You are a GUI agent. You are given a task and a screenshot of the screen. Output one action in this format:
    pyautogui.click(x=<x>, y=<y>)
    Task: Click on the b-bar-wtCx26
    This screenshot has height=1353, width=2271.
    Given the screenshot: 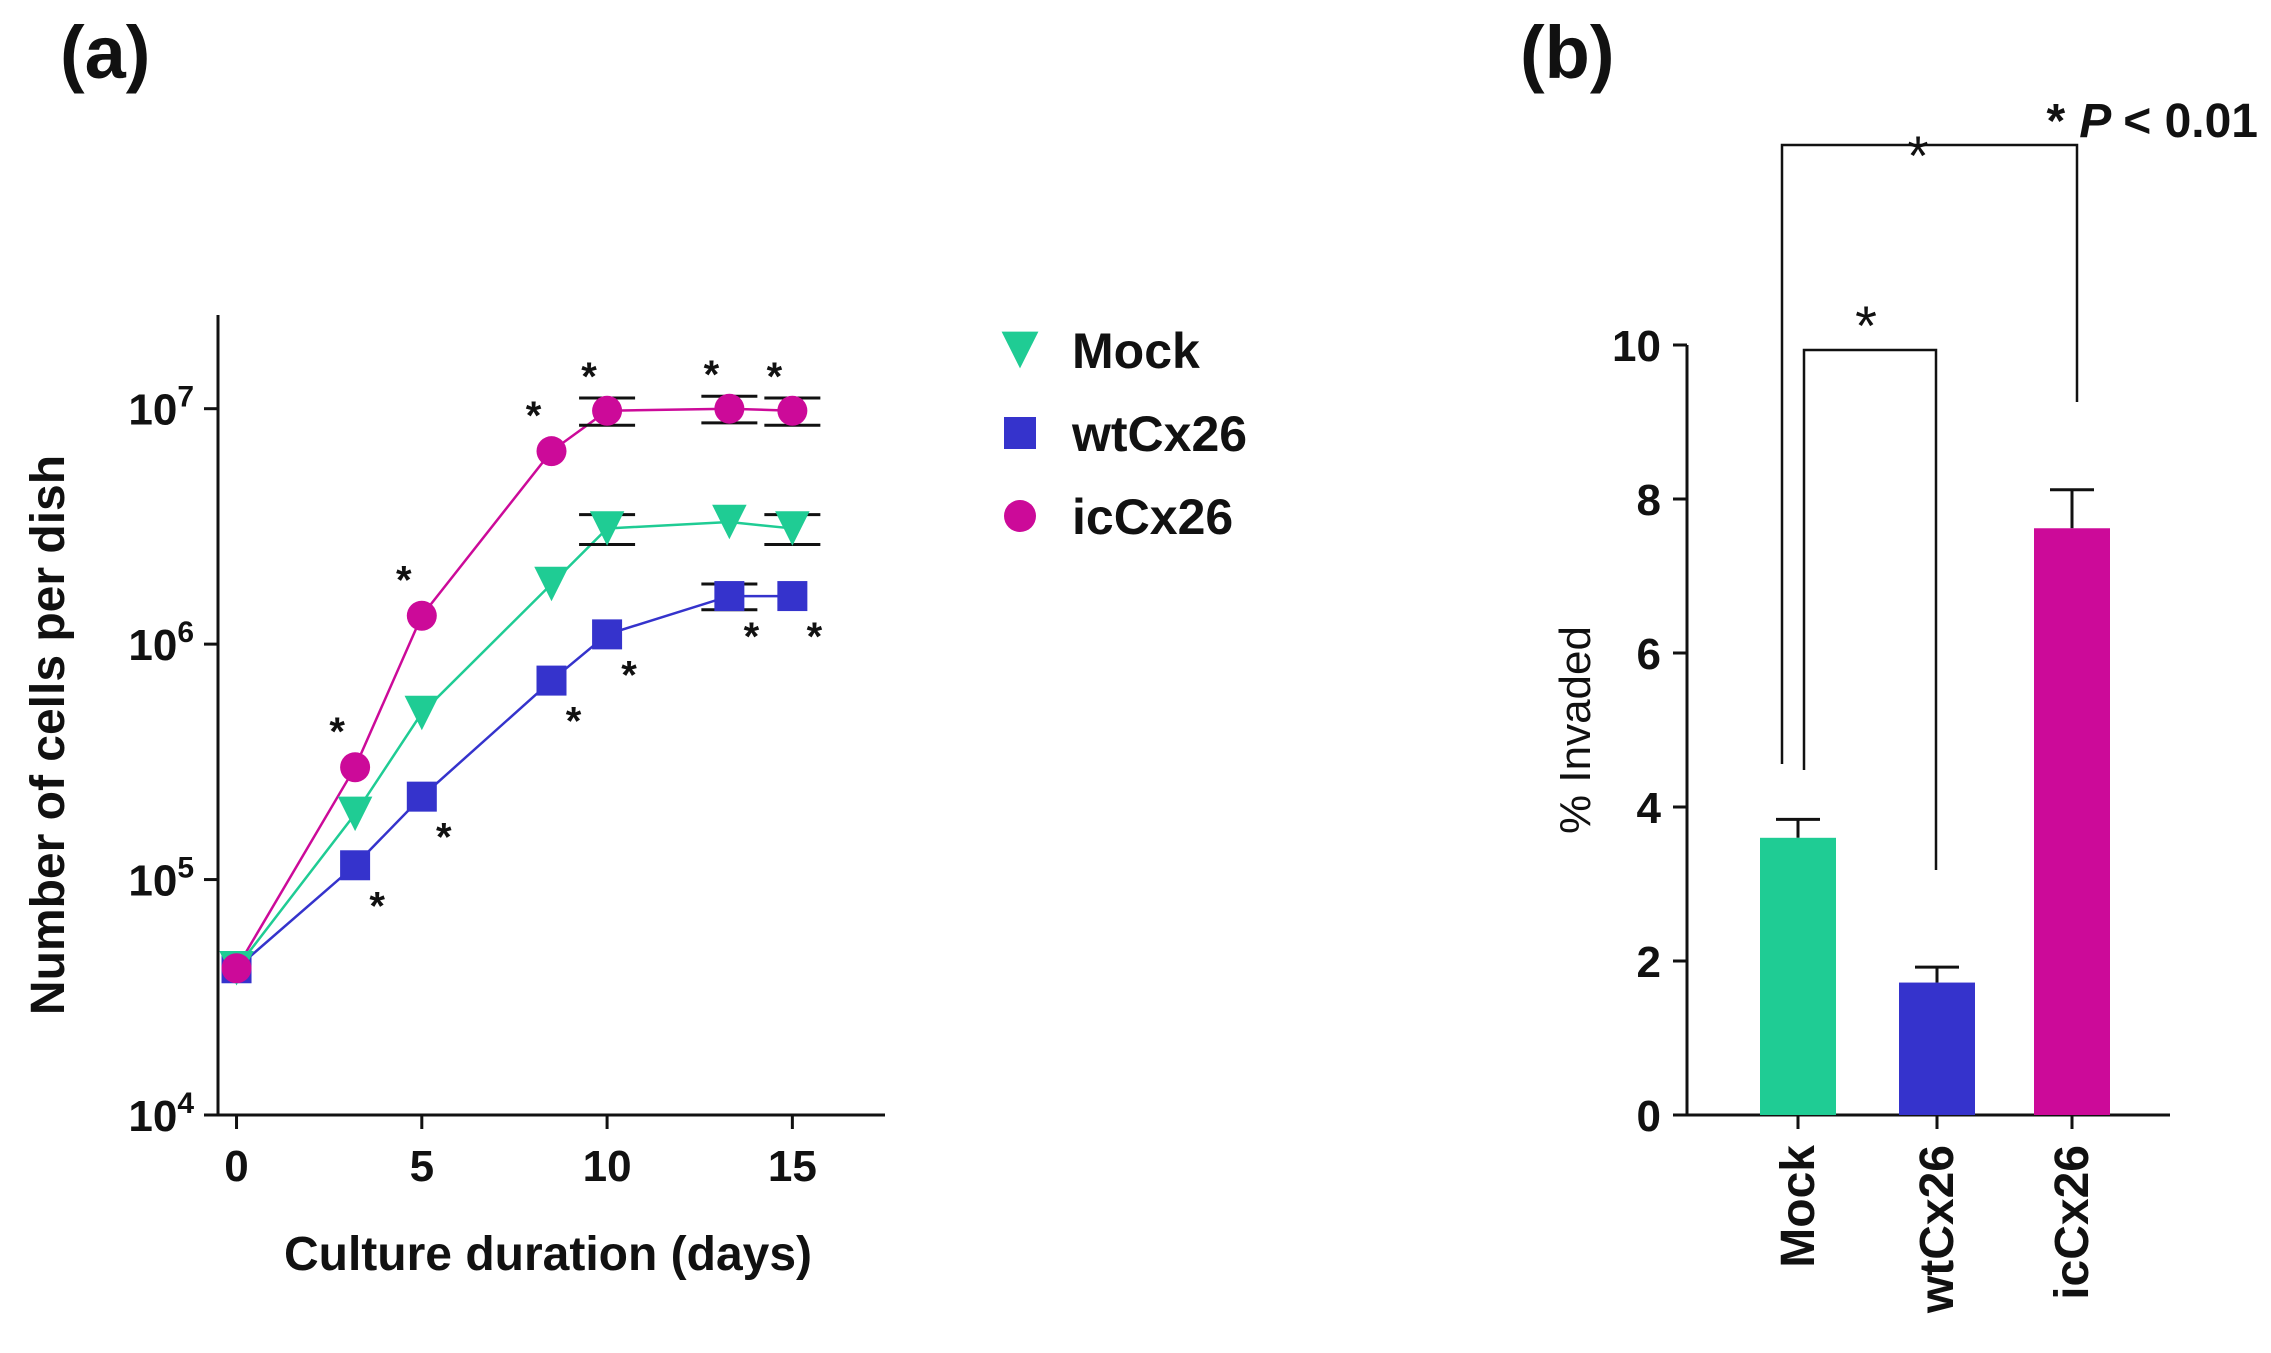 What is the action you would take?
    pyautogui.click(x=1937, y=1048)
    